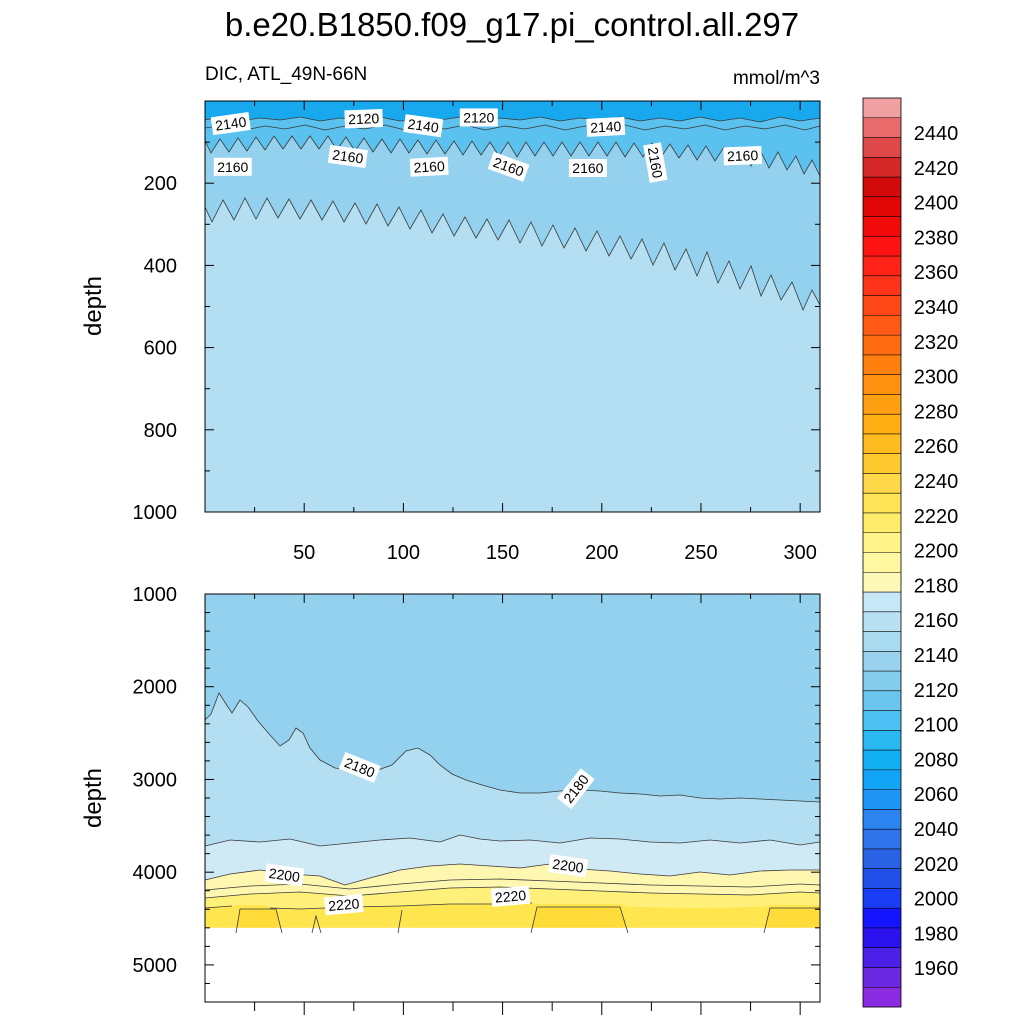 This screenshot has width=1024, height=1024. I want to click on units-label: mmol/m^3, so click(776, 78).